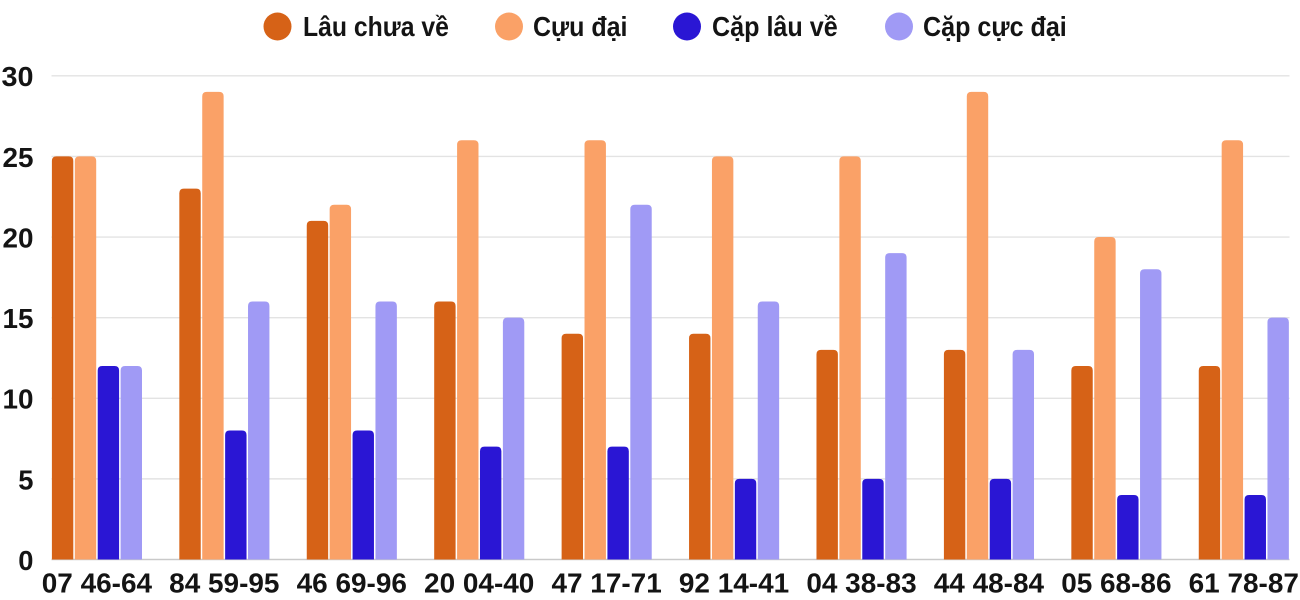  What do you see at coordinates (97, 583) in the screenshot?
I see `svg-text: 07 46-64` at bounding box center [97, 583].